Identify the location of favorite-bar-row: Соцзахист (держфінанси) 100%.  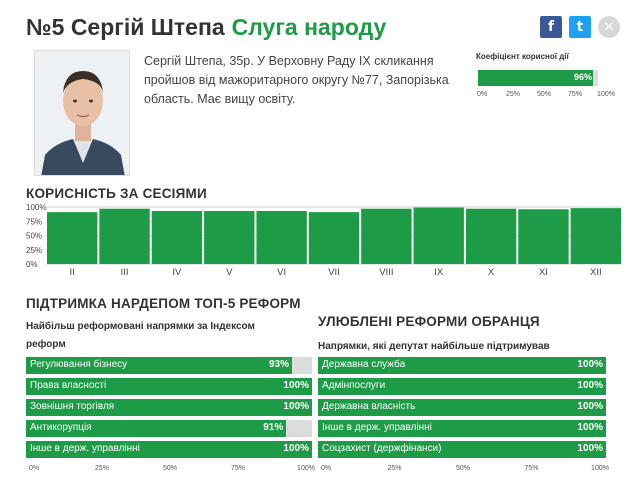
(462, 449).